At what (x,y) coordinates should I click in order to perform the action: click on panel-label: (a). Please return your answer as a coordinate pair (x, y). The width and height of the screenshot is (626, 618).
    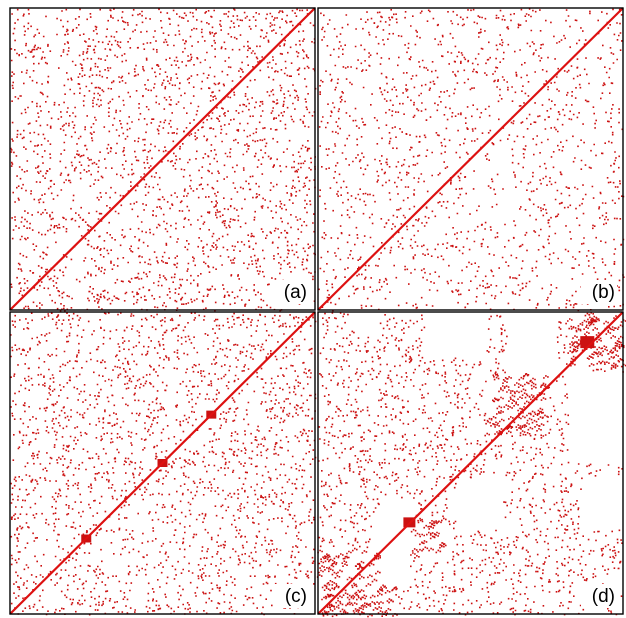
    Looking at the image, I should click on (295, 292).